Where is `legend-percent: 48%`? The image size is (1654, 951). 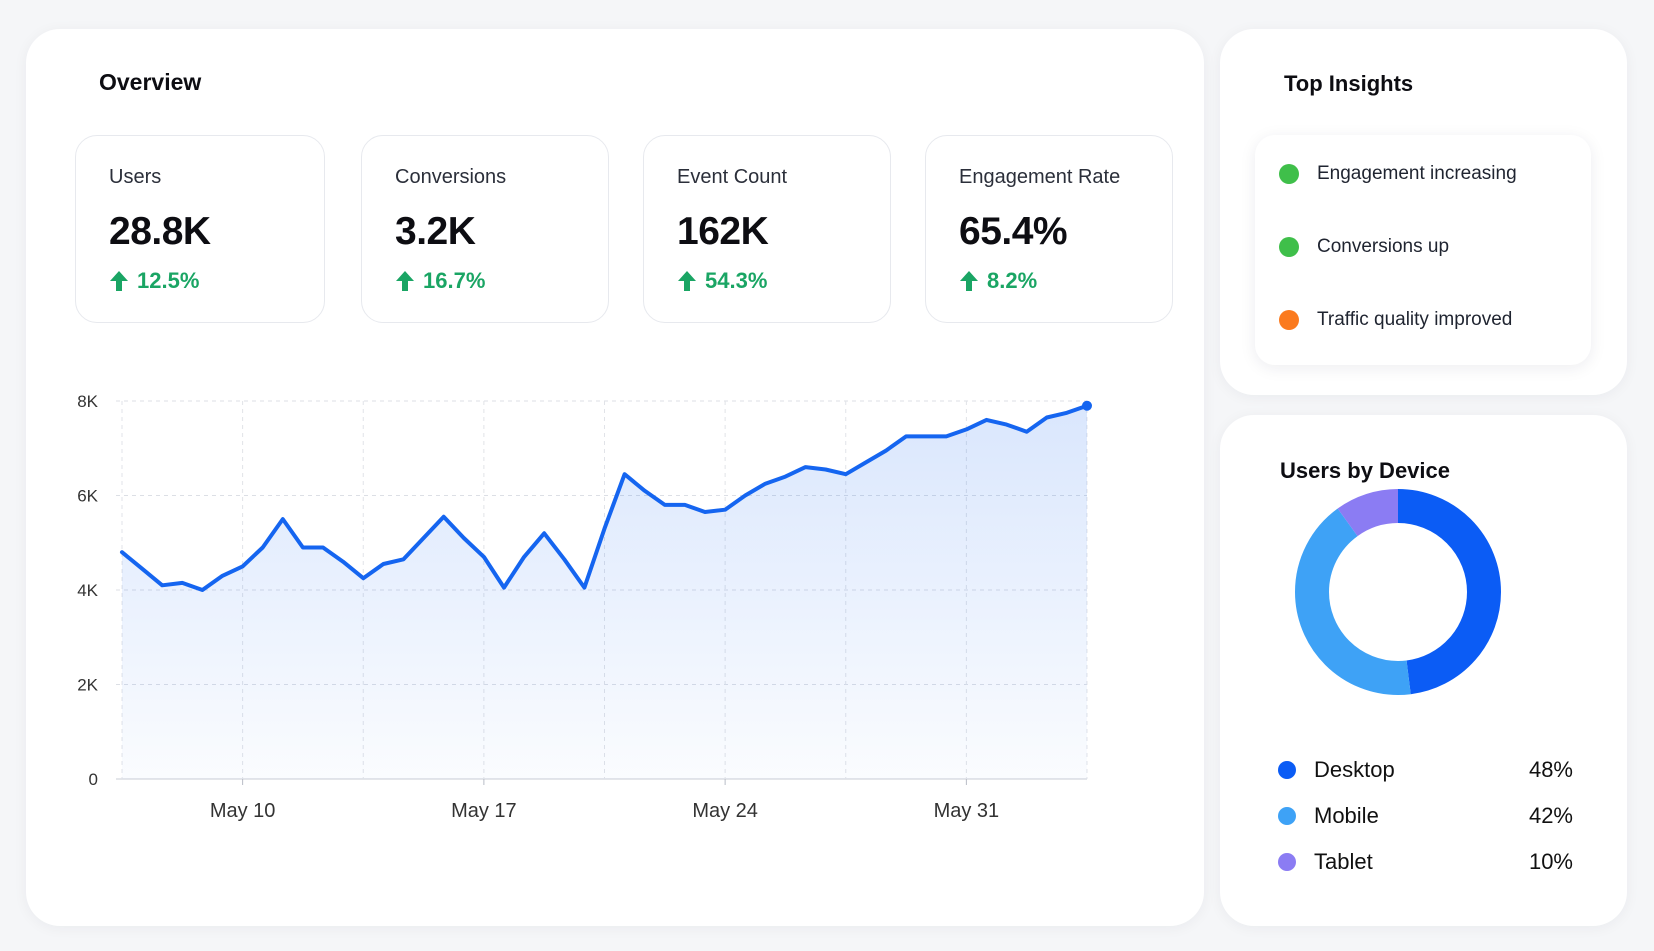
legend-percent: 48% is located at coordinates (1550, 769).